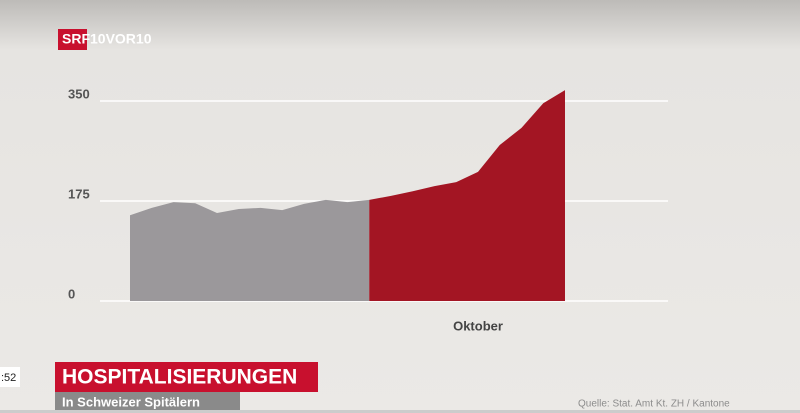 This screenshot has width=800, height=413. I want to click on progress-bar, so click(400, 411).